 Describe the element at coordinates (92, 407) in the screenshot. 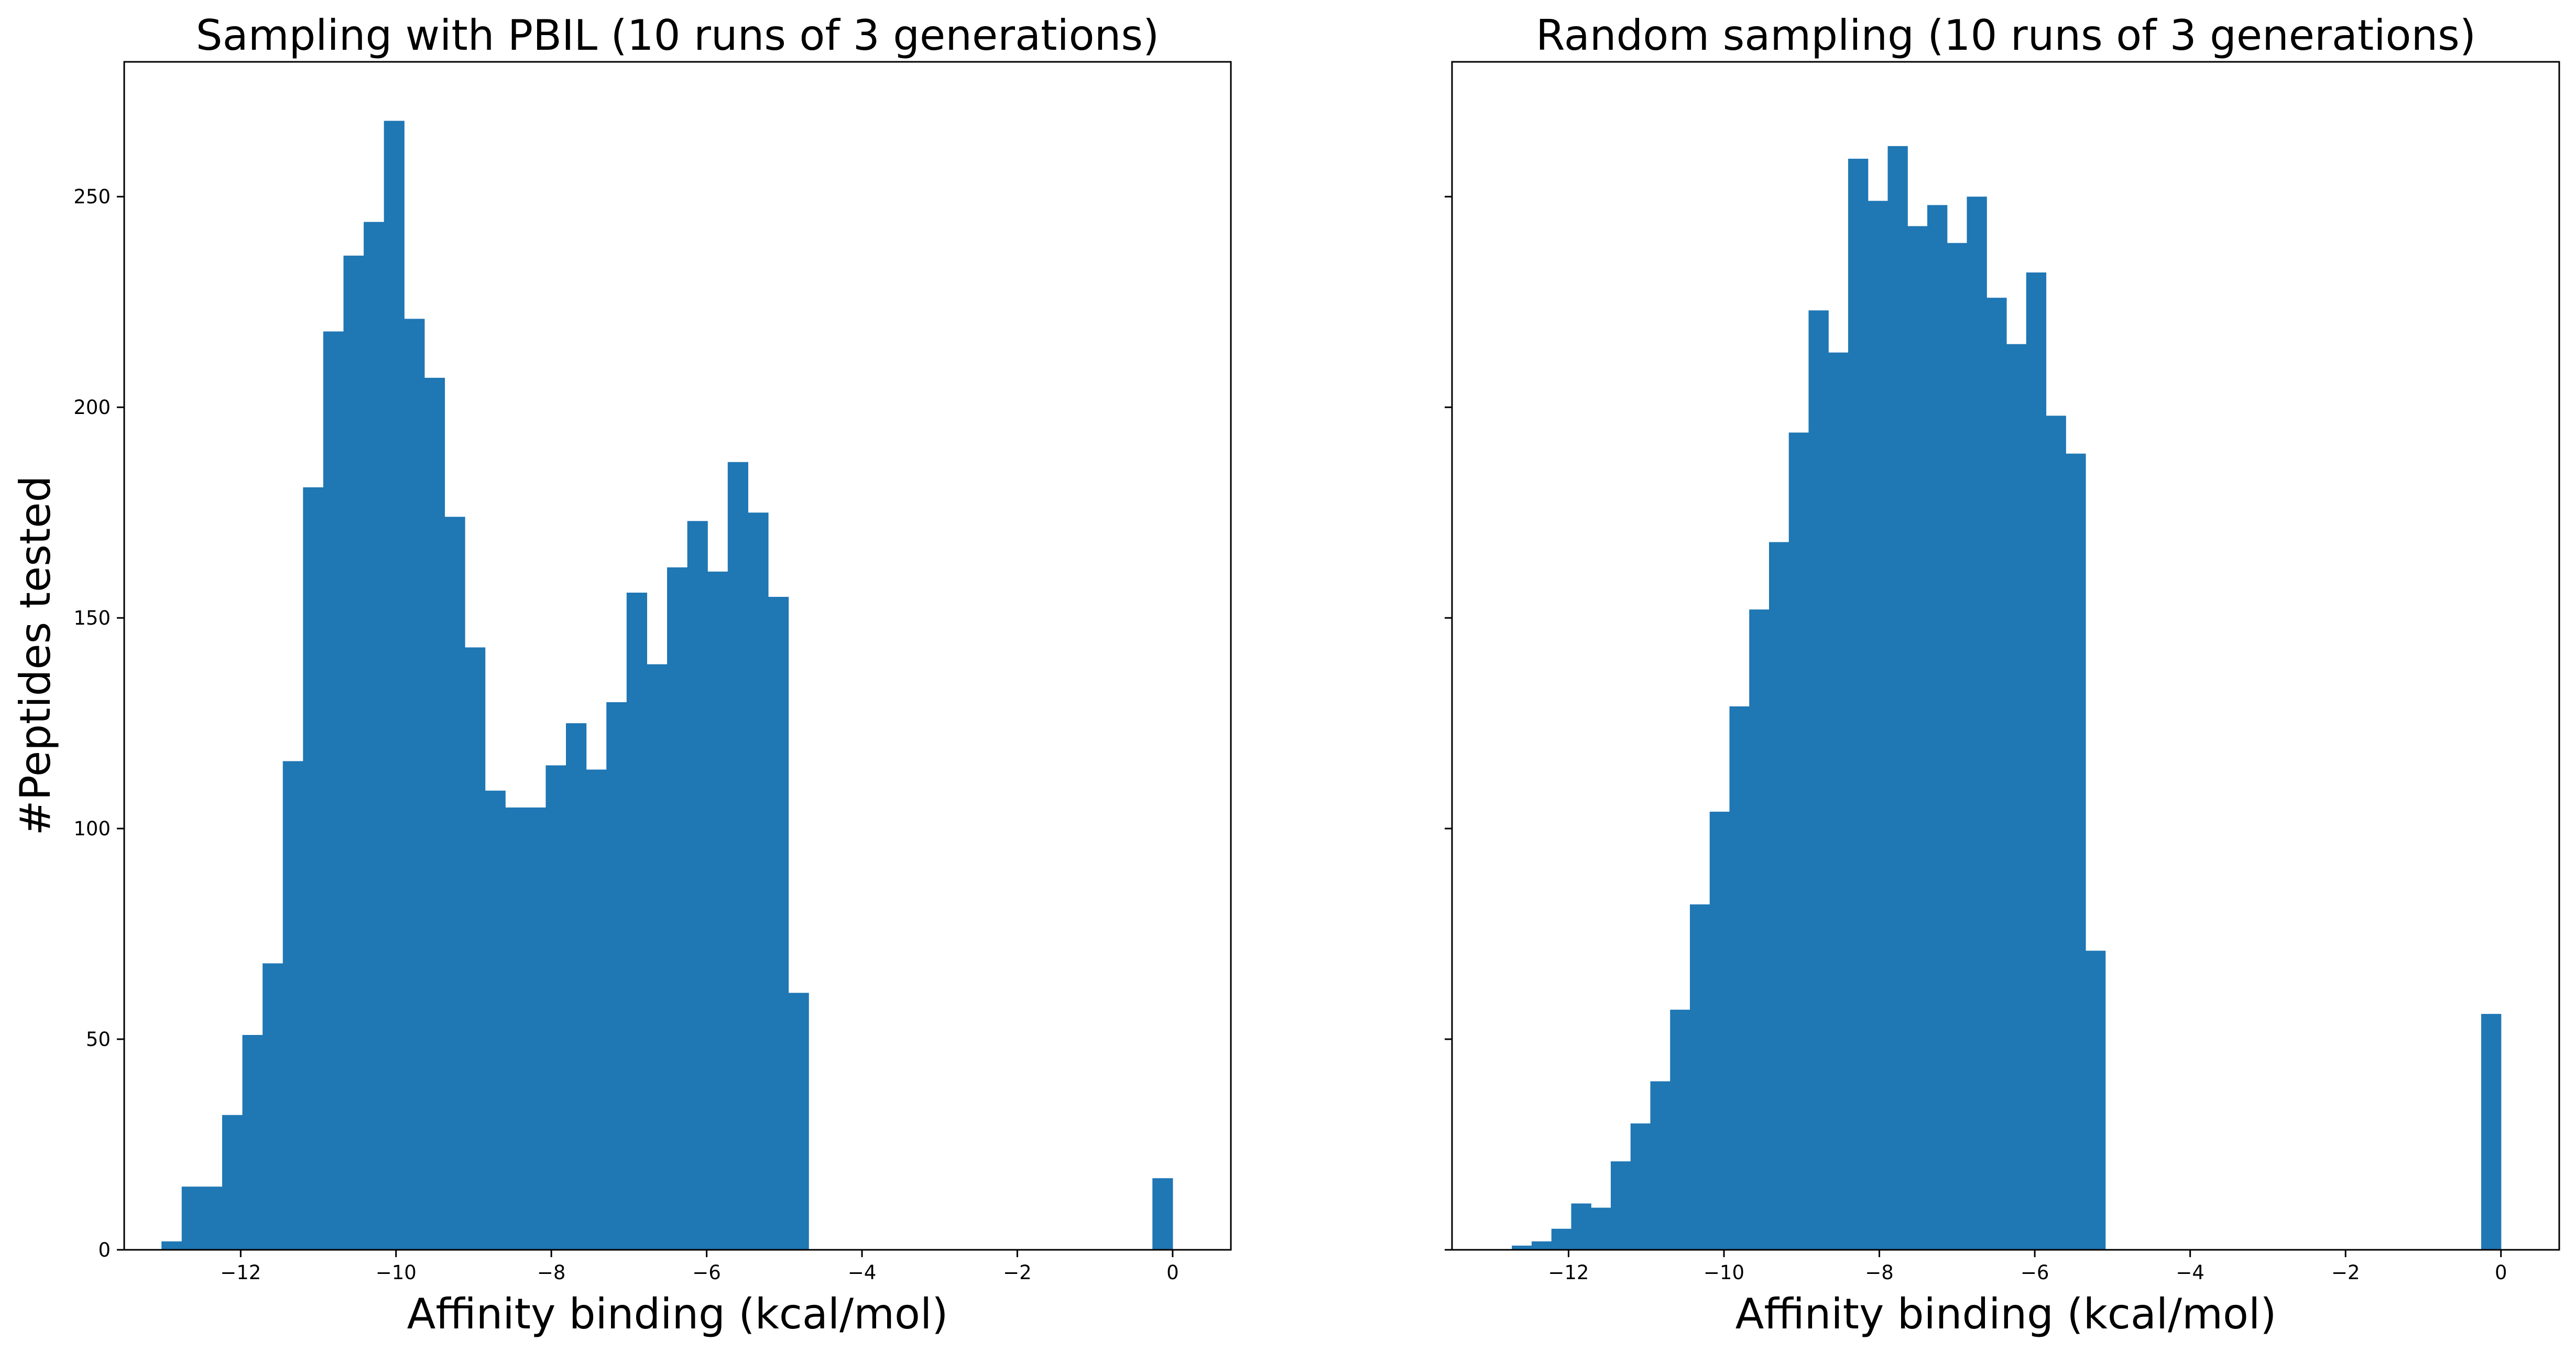

I see `y-tick-label: 200` at that location.